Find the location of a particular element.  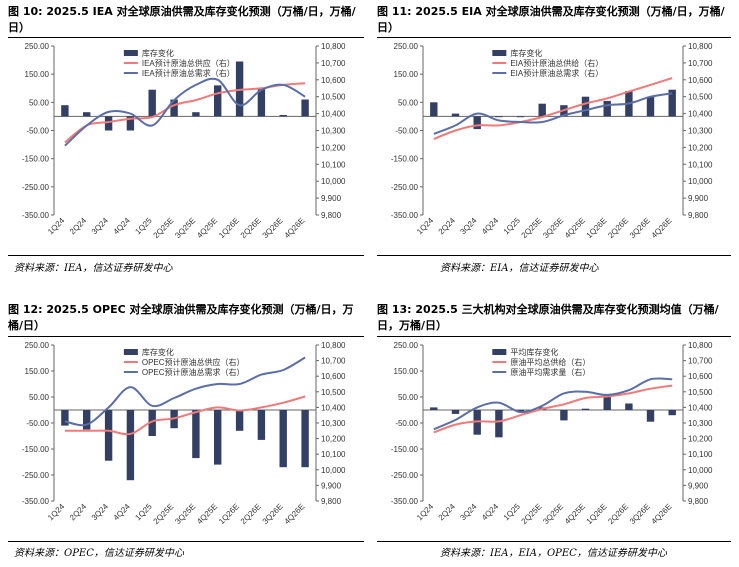

source-note-2: 资料来源：OPEC，信达证券研发中心 is located at coordinates (99, 553).